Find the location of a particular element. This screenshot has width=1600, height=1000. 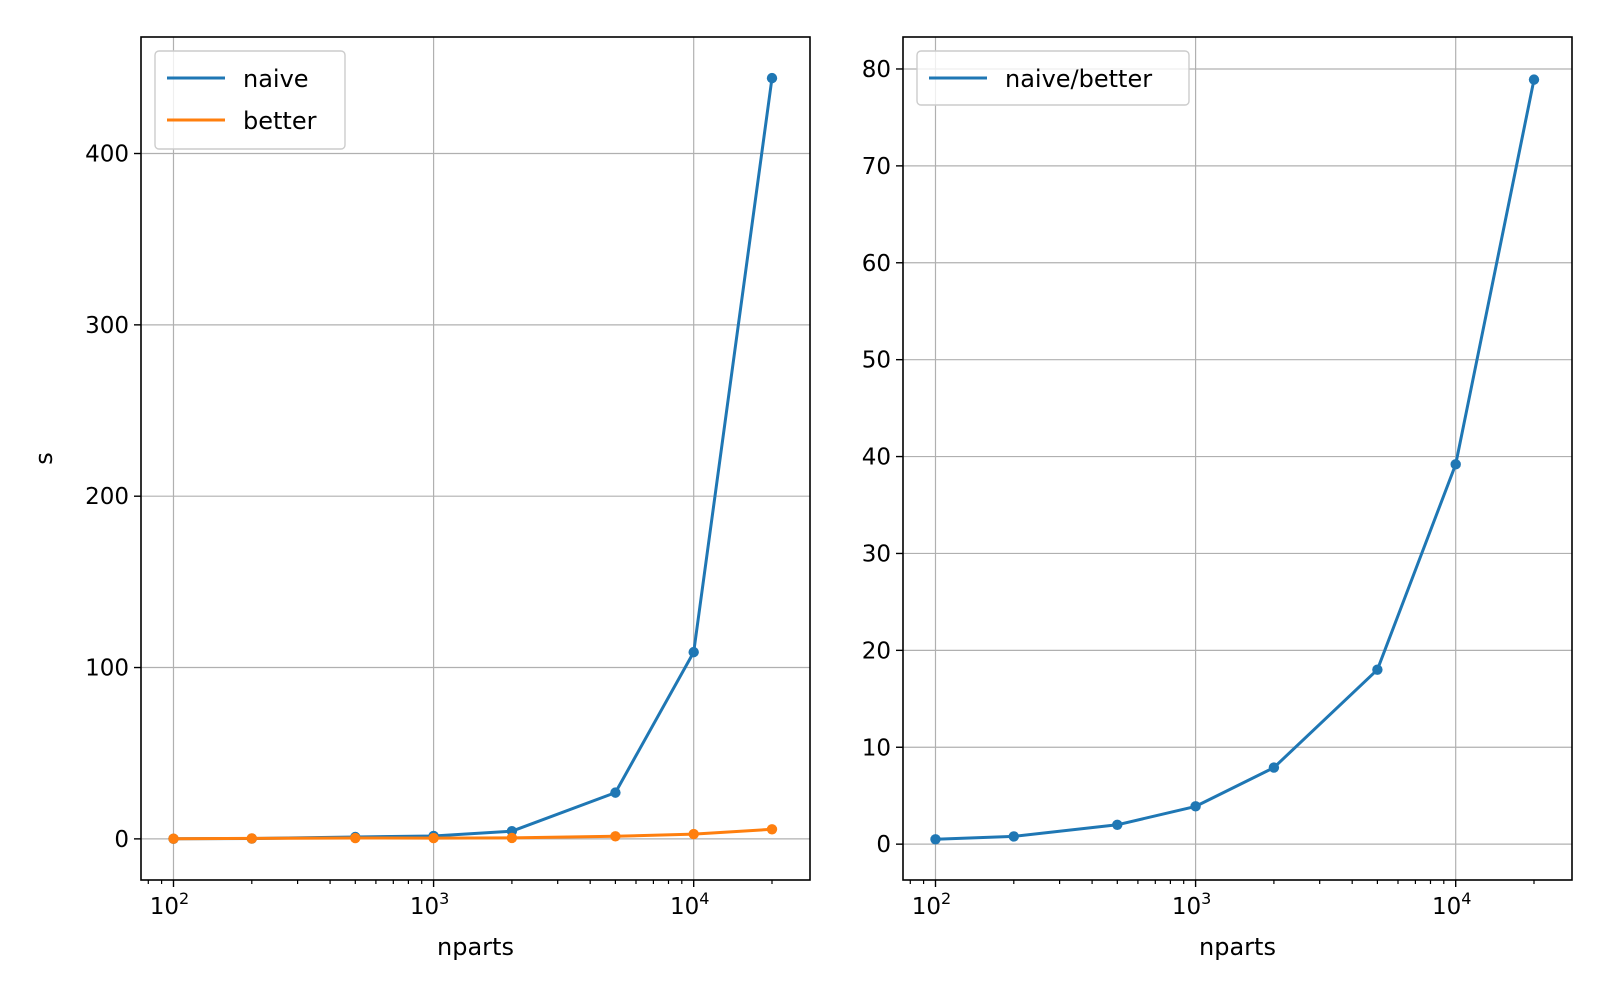

y-tick-label: 300 is located at coordinates (107, 326).